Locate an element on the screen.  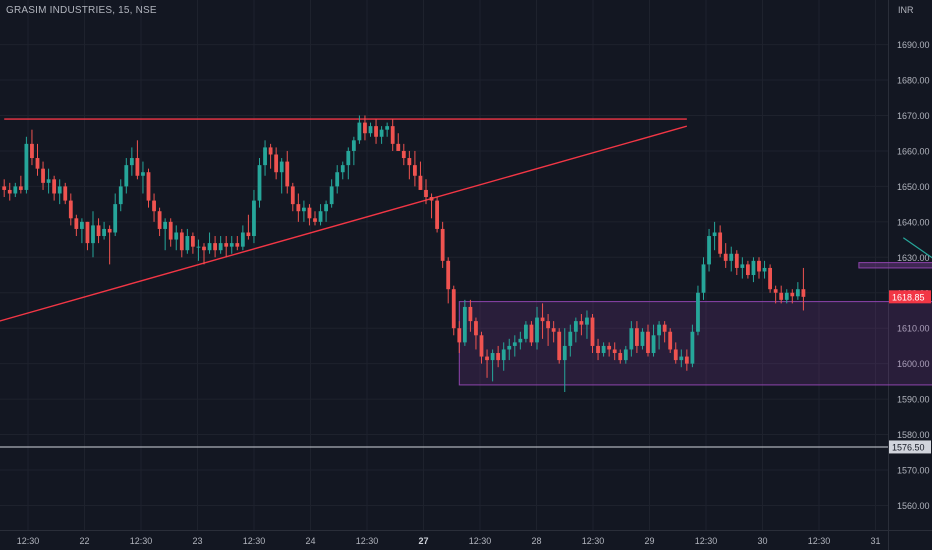
time-tick-label: 23 is located at coordinates (197, 541).